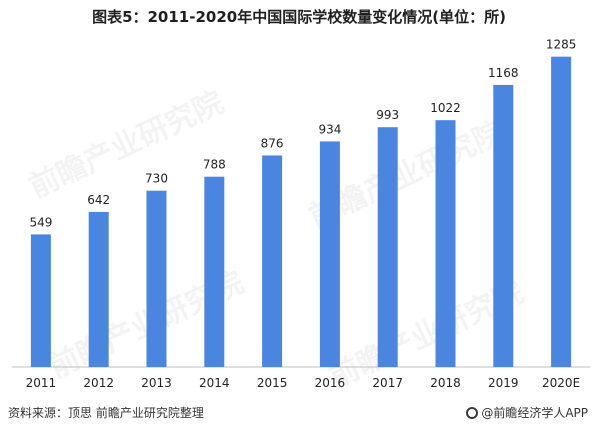  Describe the element at coordinates (561, 212) in the screenshot. I see `bar-2020E` at that location.